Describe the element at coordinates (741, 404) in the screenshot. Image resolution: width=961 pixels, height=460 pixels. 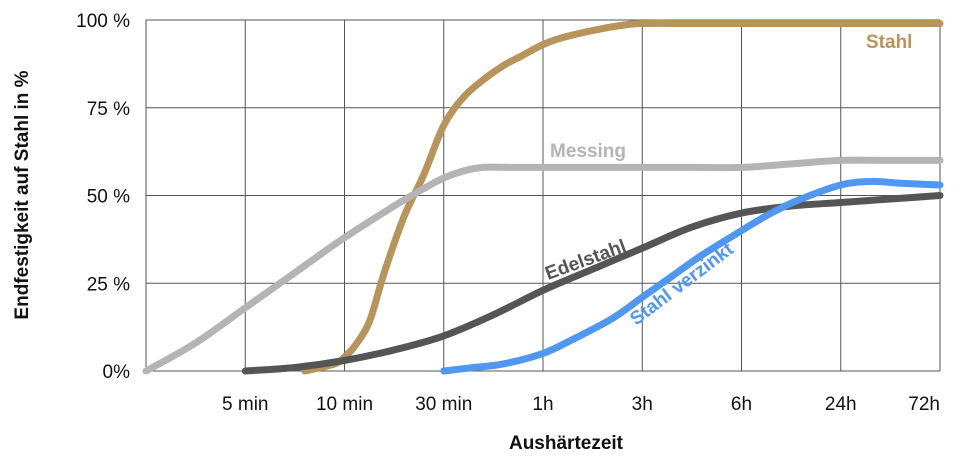
I see `x-tick-label: 6h` at that location.